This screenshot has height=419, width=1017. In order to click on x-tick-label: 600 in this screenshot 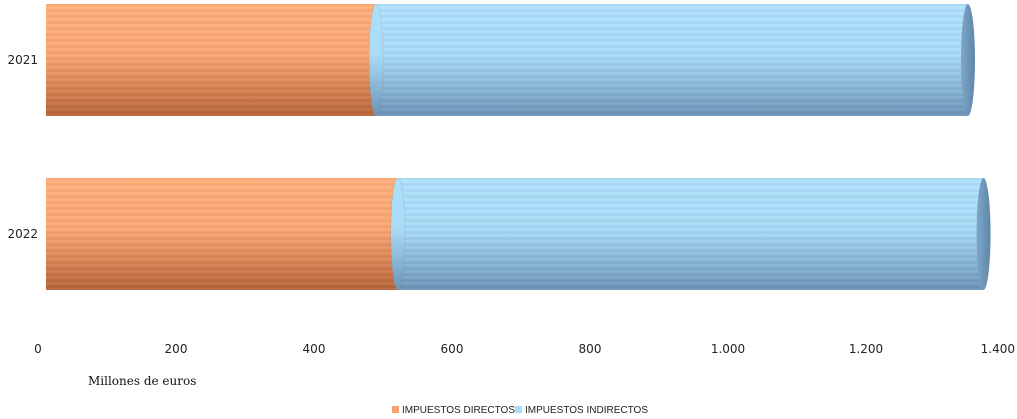, I will do `click(452, 349)`.